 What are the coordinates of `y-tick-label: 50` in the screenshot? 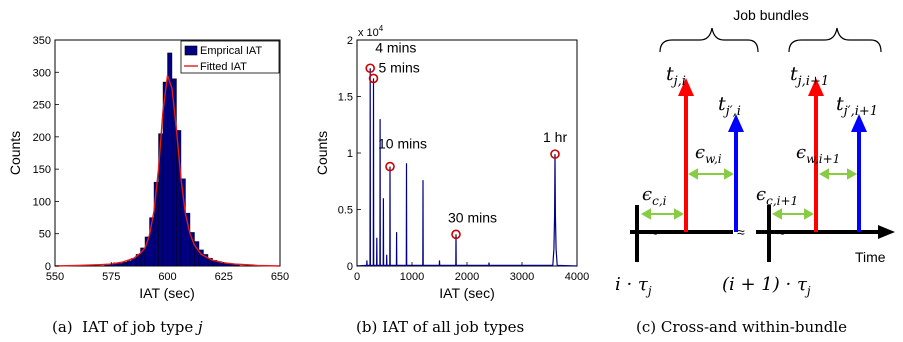 It's located at (45, 235).